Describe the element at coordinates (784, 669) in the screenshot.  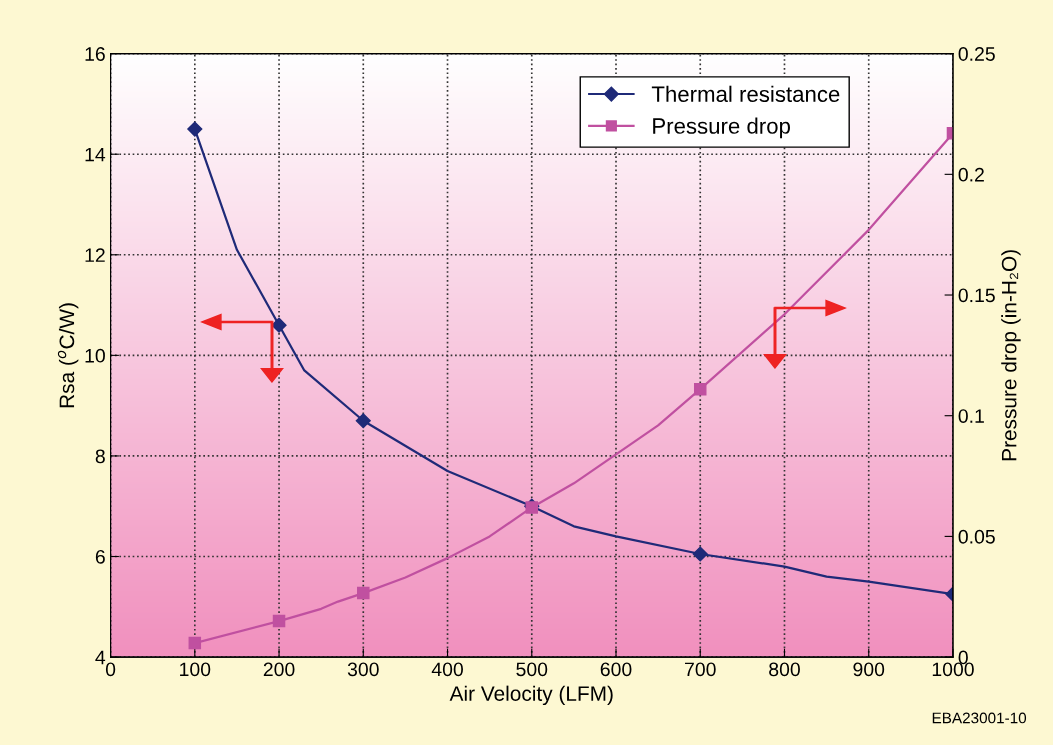
I see `x-tick-label: 800` at that location.